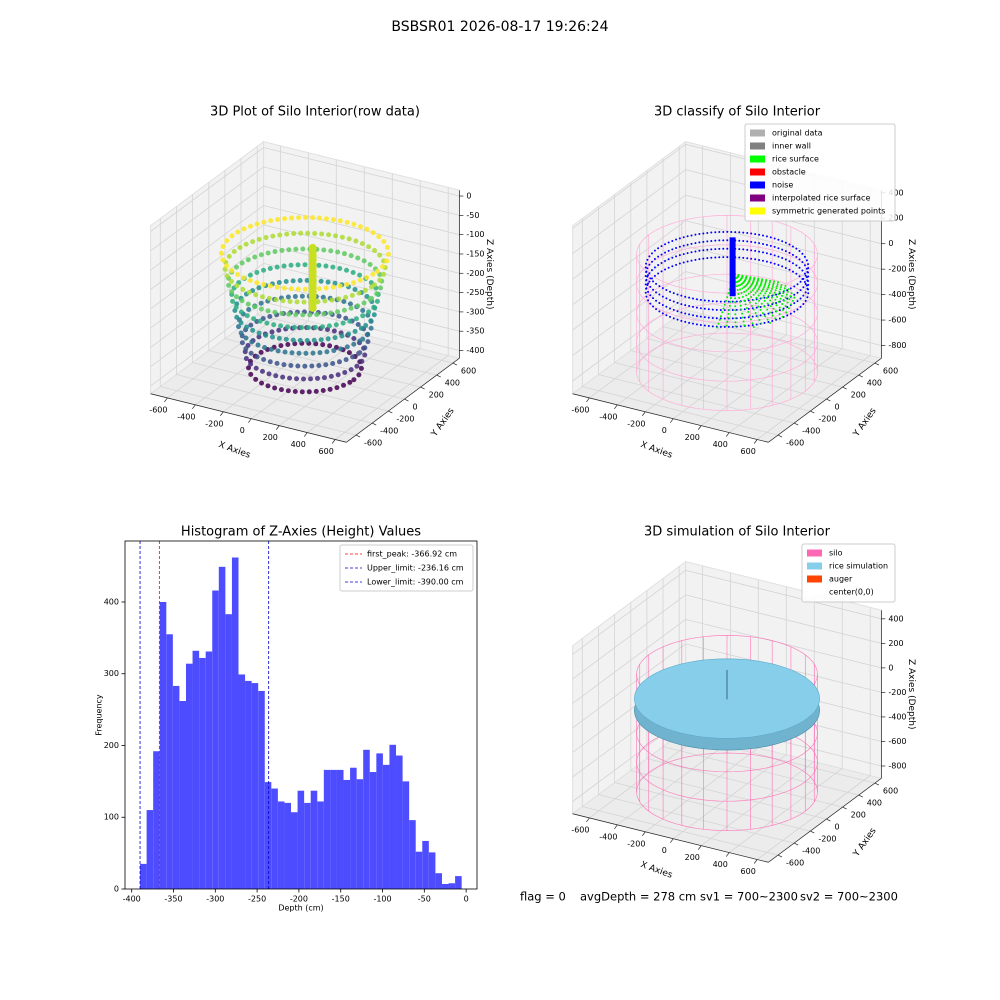  What do you see at coordinates (475, 350) in the screenshot?
I see `z-tick-label: -400` at bounding box center [475, 350].